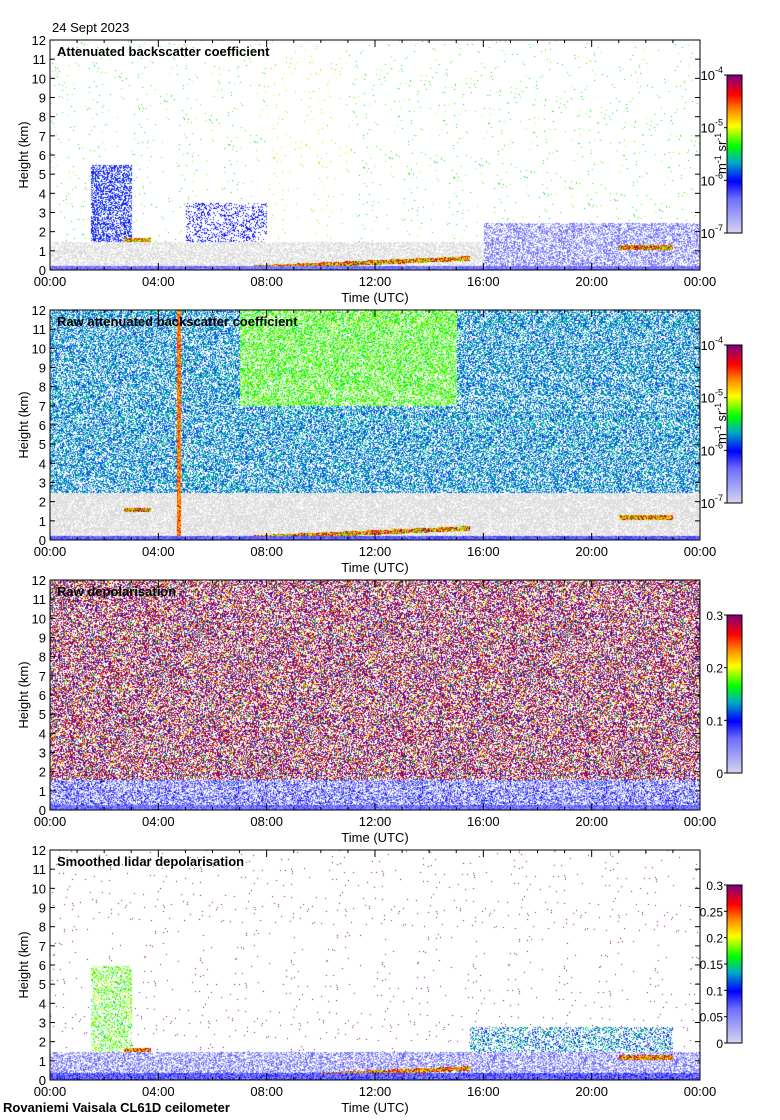 The width and height of the screenshot is (780, 1120). What do you see at coordinates (712, 1018) in the screenshot?
I see `colorbar-tick-label: 0.05` at bounding box center [712, 1018].